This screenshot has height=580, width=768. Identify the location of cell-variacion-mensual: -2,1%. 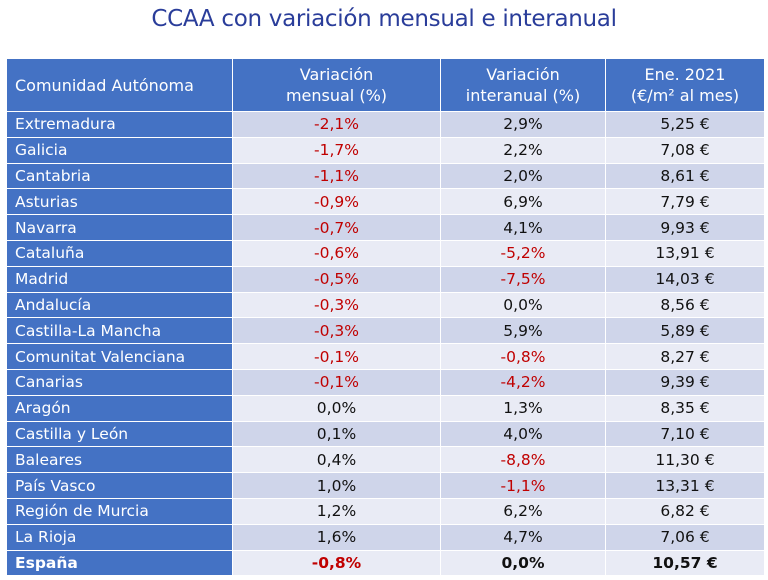
(337, 125).